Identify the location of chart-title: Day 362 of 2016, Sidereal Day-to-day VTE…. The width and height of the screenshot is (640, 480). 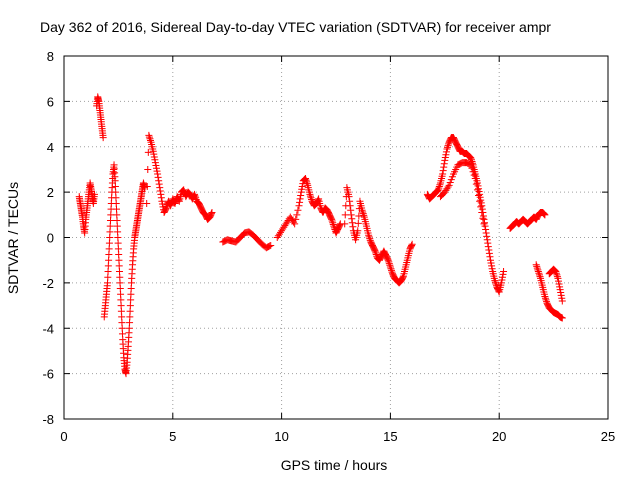
(295, 27).